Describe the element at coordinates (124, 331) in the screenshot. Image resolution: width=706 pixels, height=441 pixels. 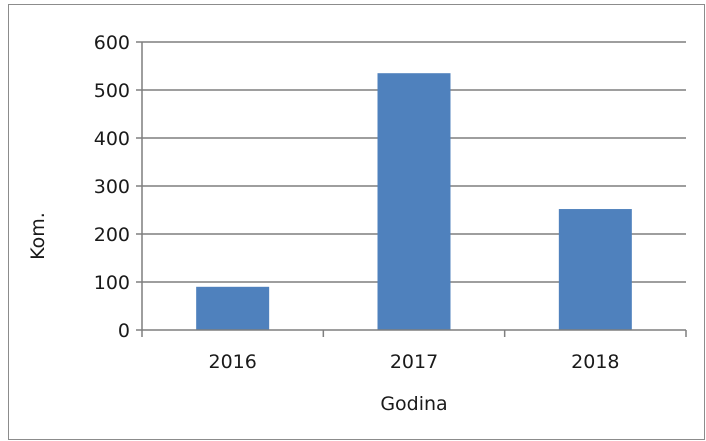
I see `y-tick-label-0: 0` at that location.